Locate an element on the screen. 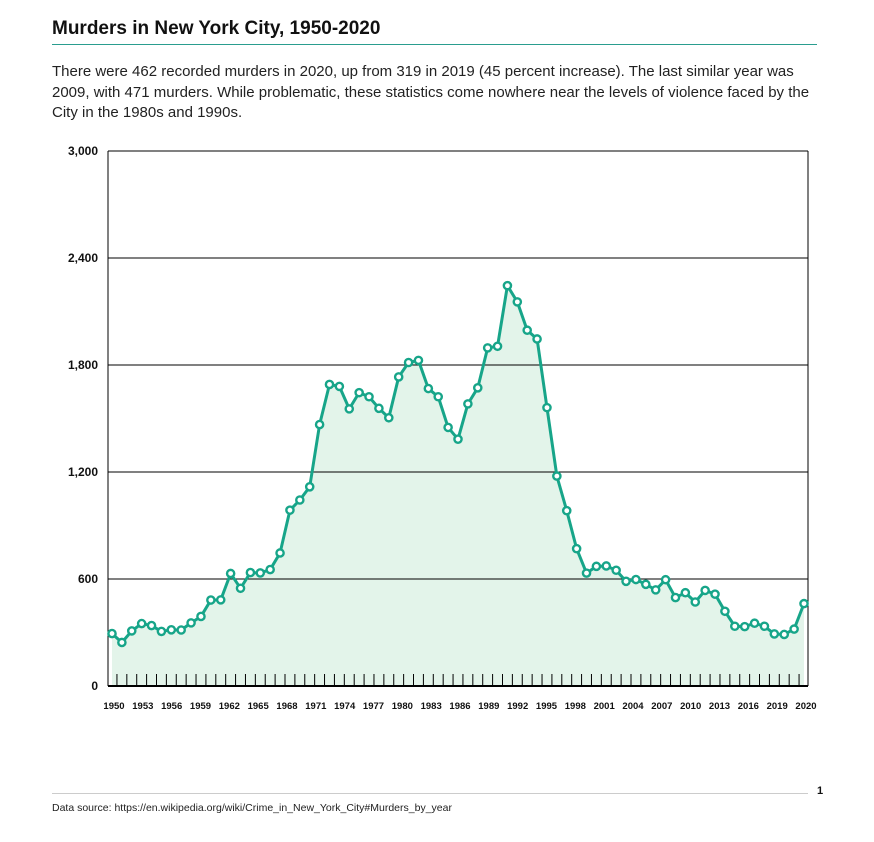 Image resolution: width=874 pixels, height=842 pixels. data-point-2011 is located at coordinates (715, 594).